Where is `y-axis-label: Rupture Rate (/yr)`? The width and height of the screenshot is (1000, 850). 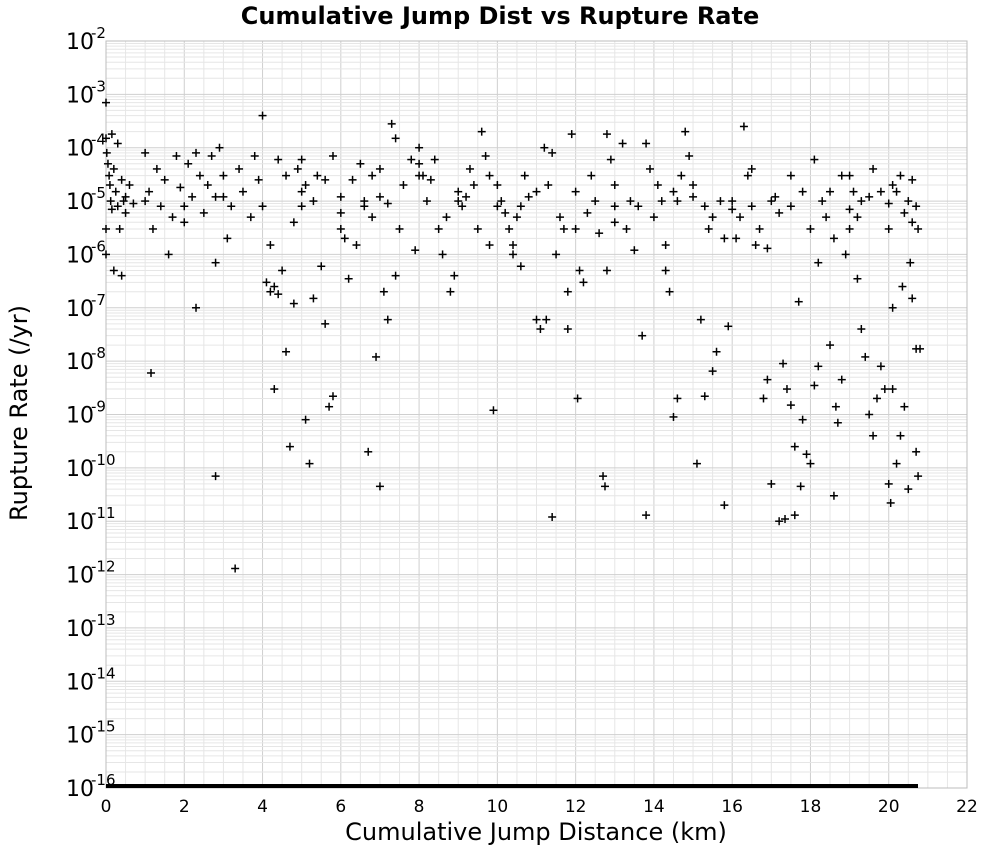
y-axis-label: Rupture Rate (/yr) is located at coordinates (19, 413).